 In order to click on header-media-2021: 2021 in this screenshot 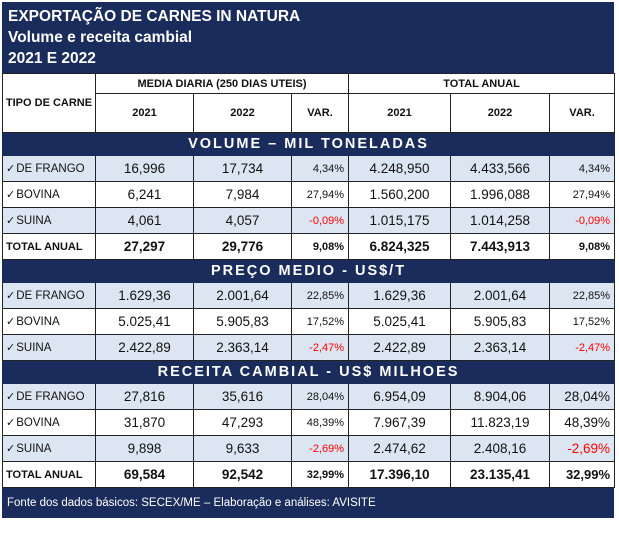, I will do `click(144, 113)`.